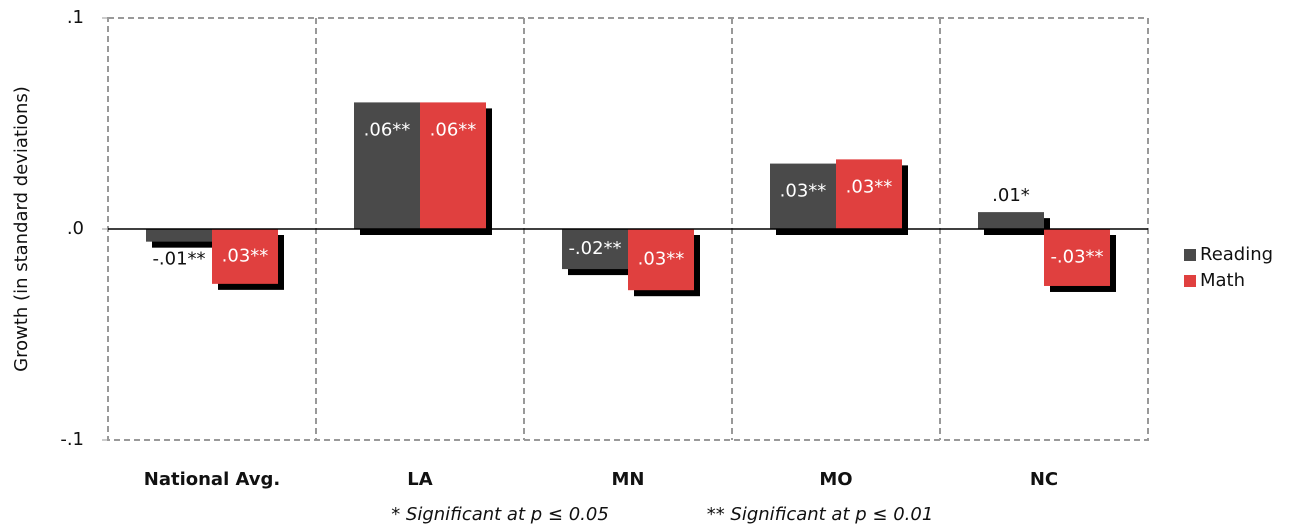  Describe the element at coordinates (72, 439) in the screenshot. I see `y-tick-label: -.1` at that location.